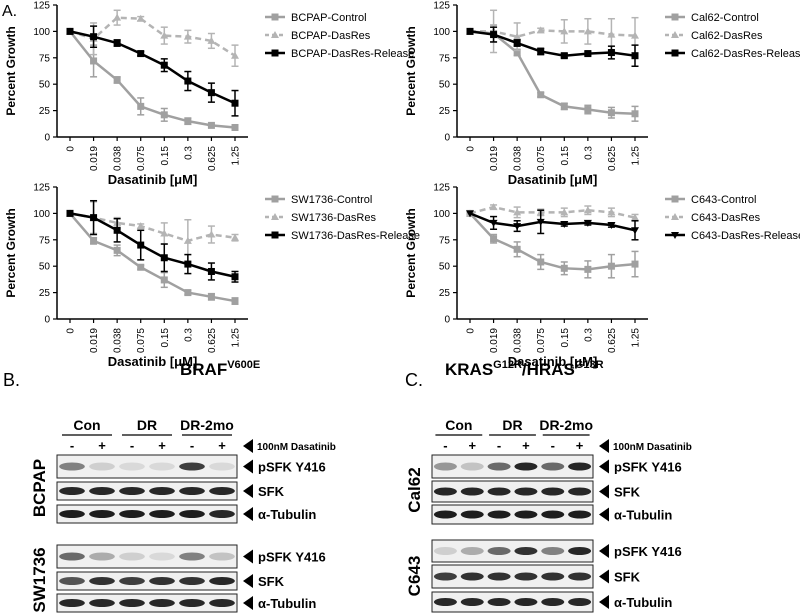  I want to click on x-tick-label: 0.3, so click(188, 153).